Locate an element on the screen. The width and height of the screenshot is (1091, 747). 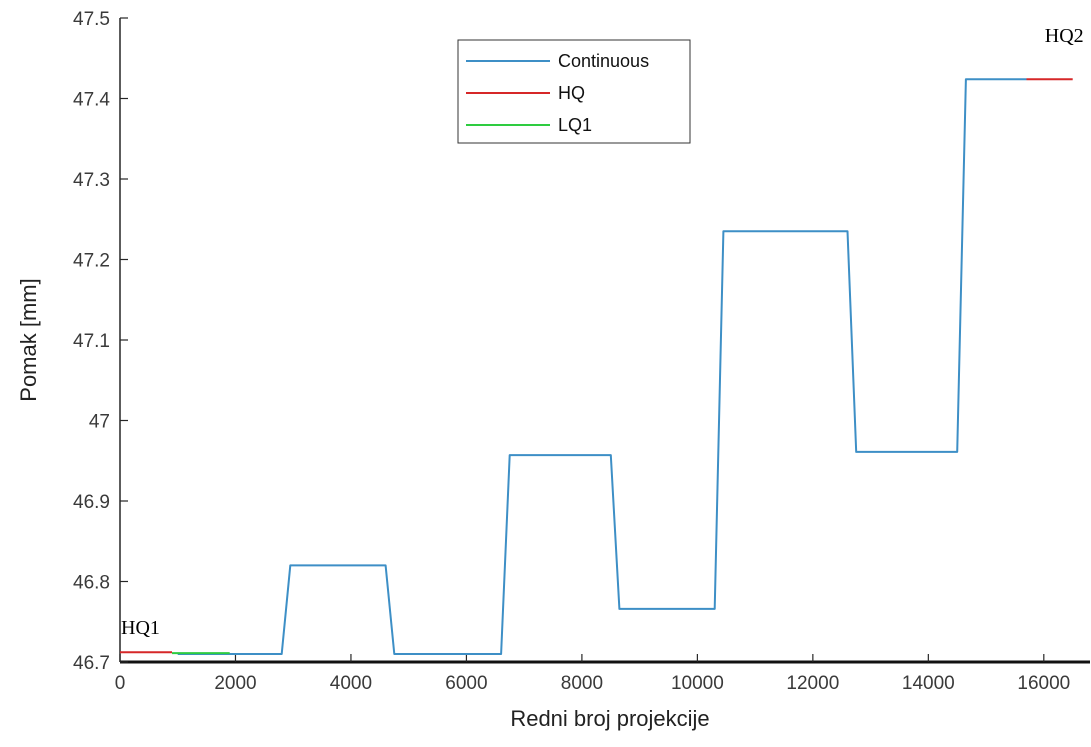
y-tick-label: 47.5 is located at coordinates (91, 19).